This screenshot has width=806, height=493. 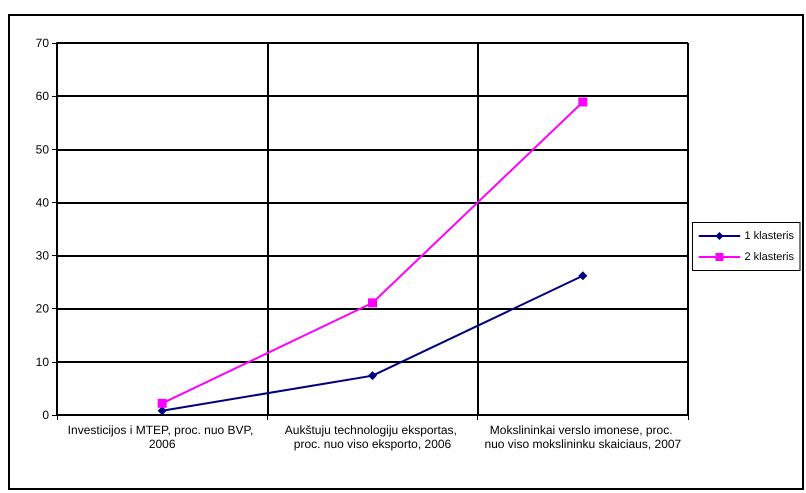 I want to click on x-tick-label: Mokslininkai verslo imonese, proc. nuo viso mokslininku skaiciaus, 2007, so click(x=583, y=437).